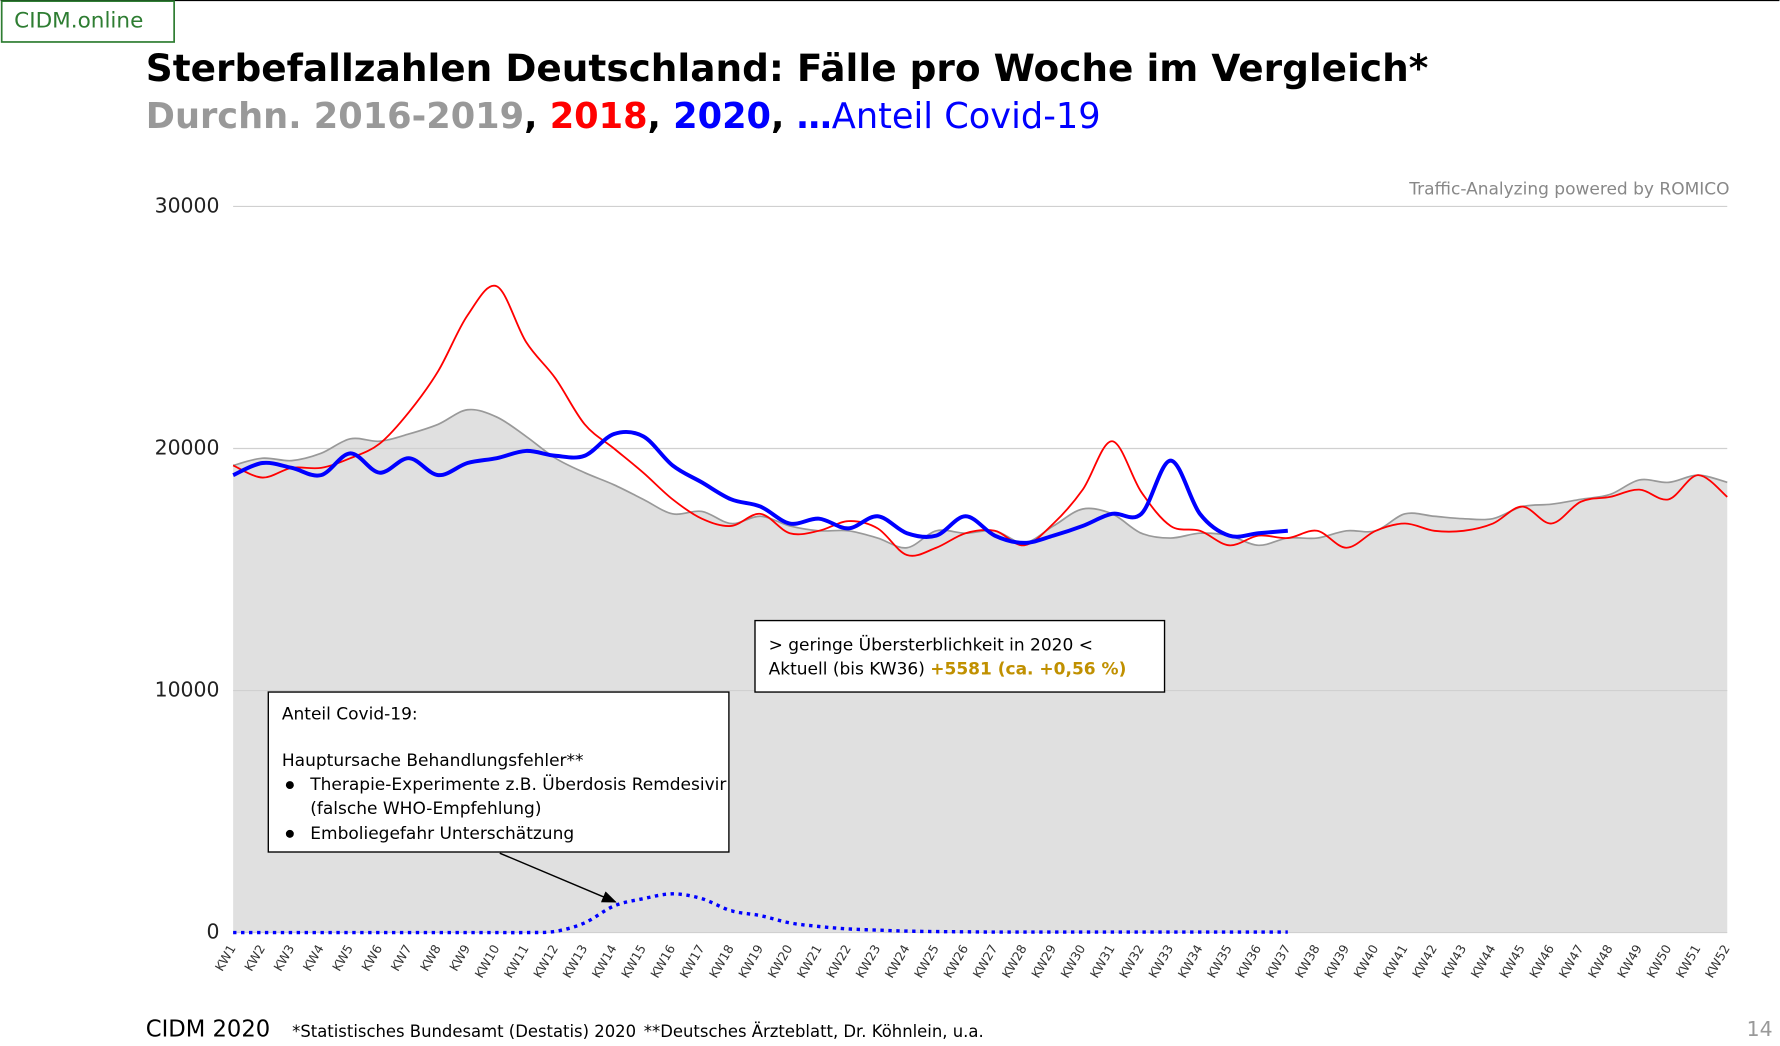 The height and width of the screenshot is (1046, 1780). I want to click on x-tick-label: KW2, so click(254, 958).